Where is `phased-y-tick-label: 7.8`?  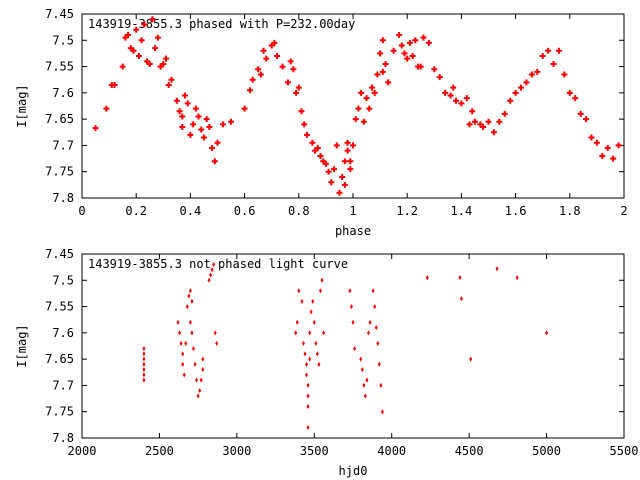
phased-y-tick-label: 7.8 is located at coordinates (63, 198).